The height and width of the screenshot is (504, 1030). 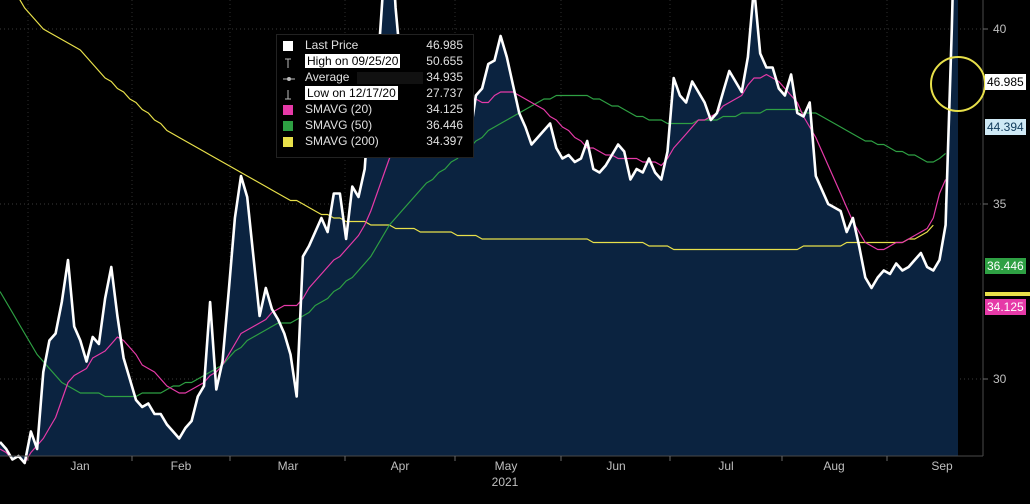 What do you see at coordinates (444, 77) in the screenshot?
I see `legend-value: 34.935` at bounding box center [444, 77].